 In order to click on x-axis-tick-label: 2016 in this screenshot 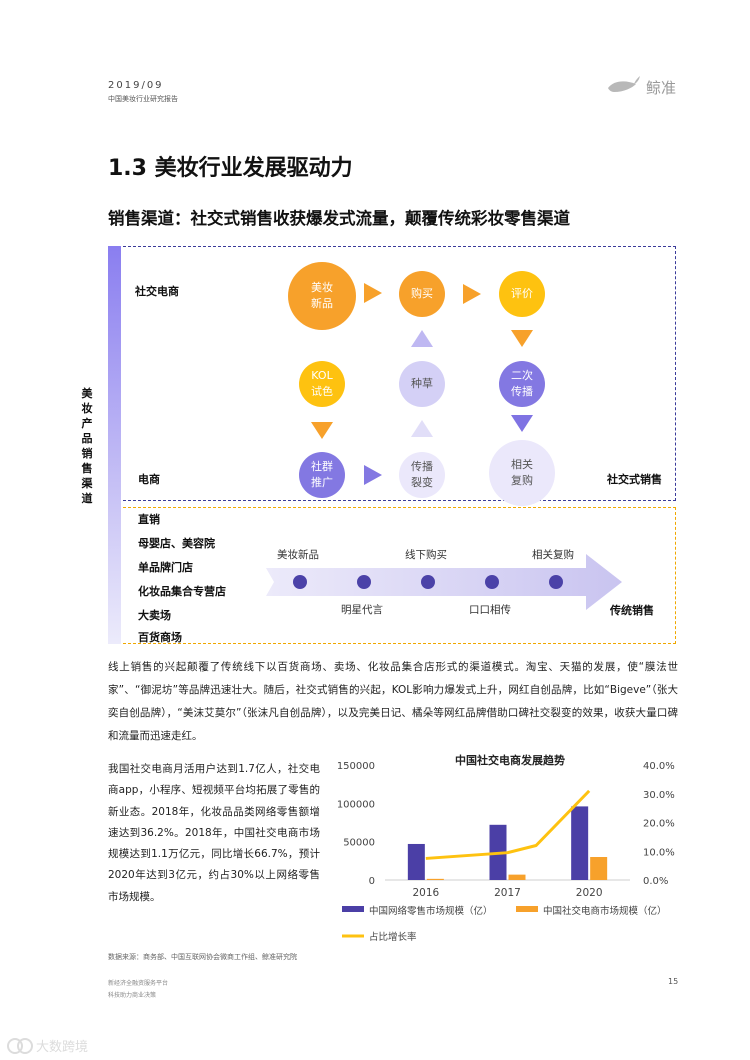, I will do `click(425, 893)`.